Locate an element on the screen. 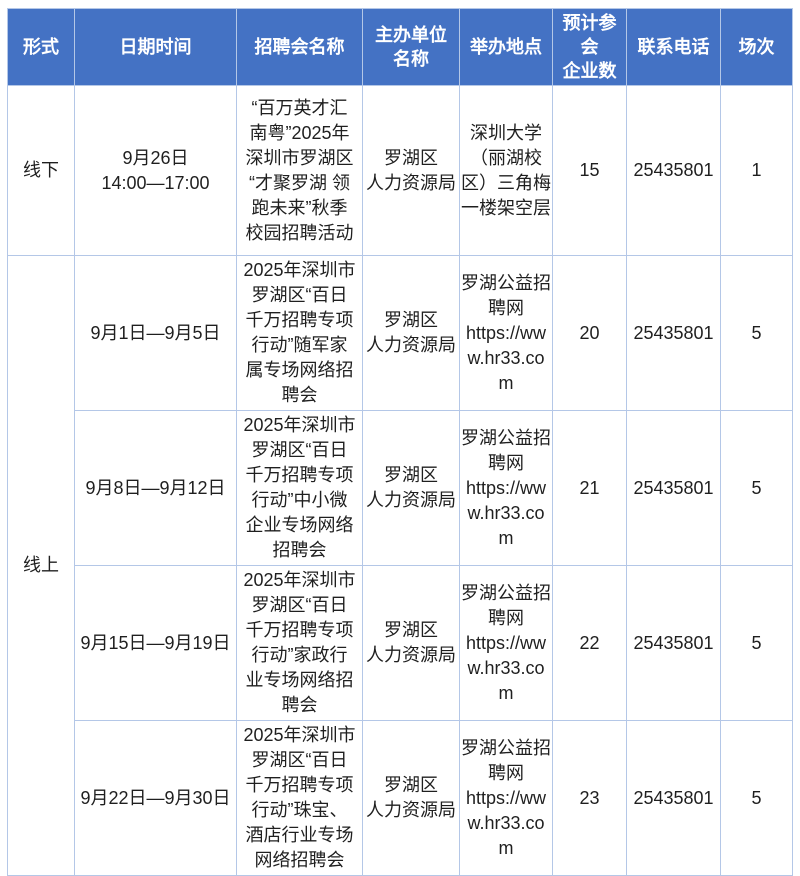 The height and width of the screenshot is (876, 800). companies-cell: 15 is located at coordinates (589, 170).